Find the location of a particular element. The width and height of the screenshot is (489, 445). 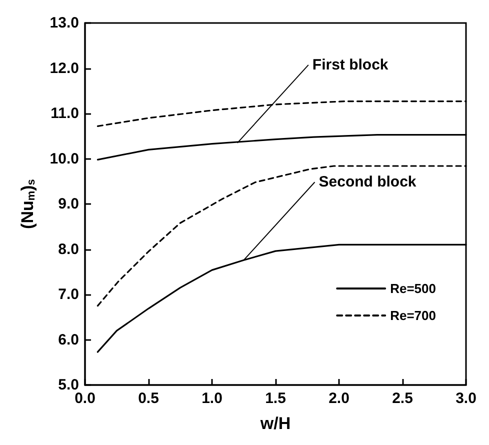

annotation: First block is located at coordinates (350, 65).